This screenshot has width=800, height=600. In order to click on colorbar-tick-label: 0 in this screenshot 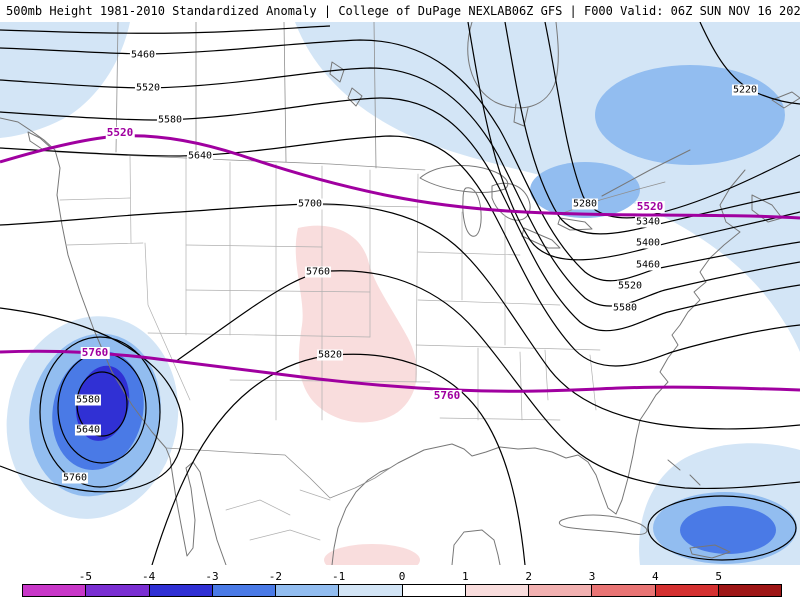, I will do `click(402, 576)`.